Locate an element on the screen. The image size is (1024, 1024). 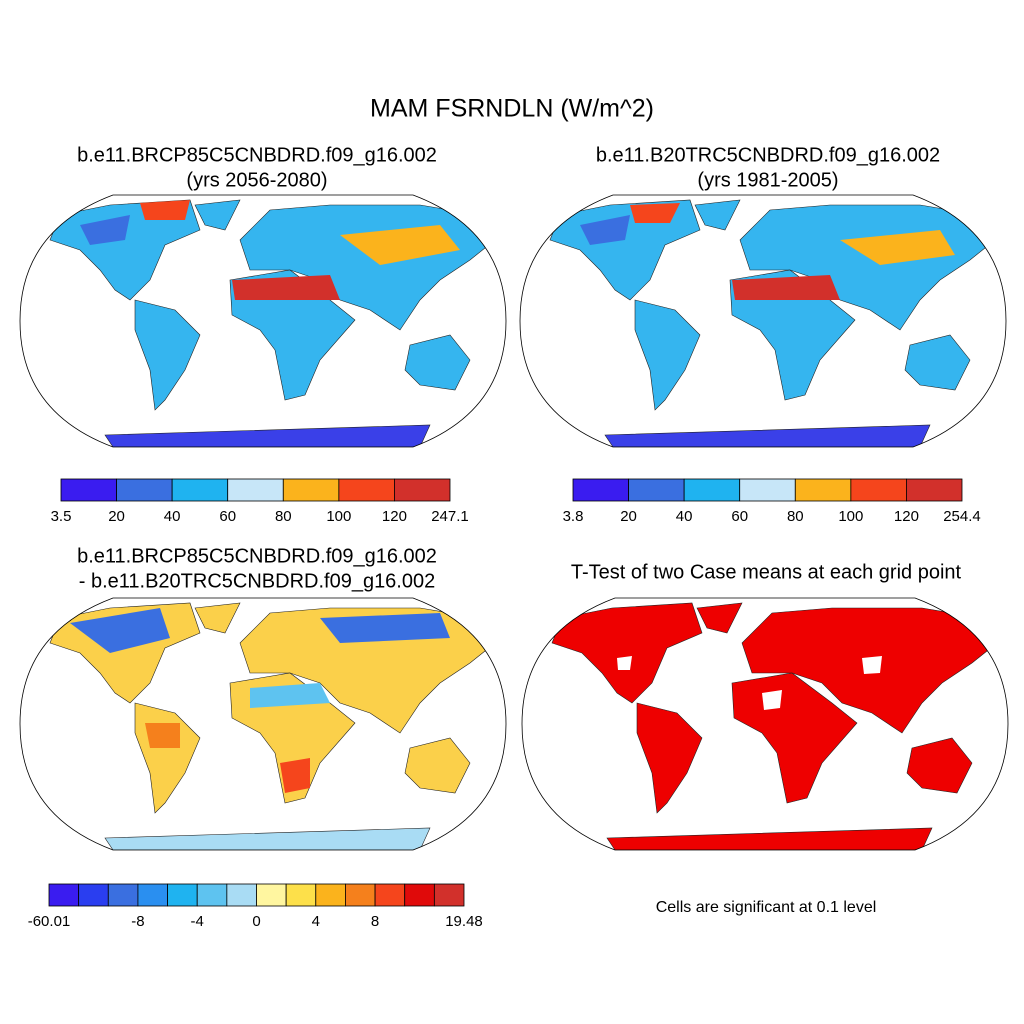
panel-title: (yrs 1981-2005) is located at coordinates (767, 180).